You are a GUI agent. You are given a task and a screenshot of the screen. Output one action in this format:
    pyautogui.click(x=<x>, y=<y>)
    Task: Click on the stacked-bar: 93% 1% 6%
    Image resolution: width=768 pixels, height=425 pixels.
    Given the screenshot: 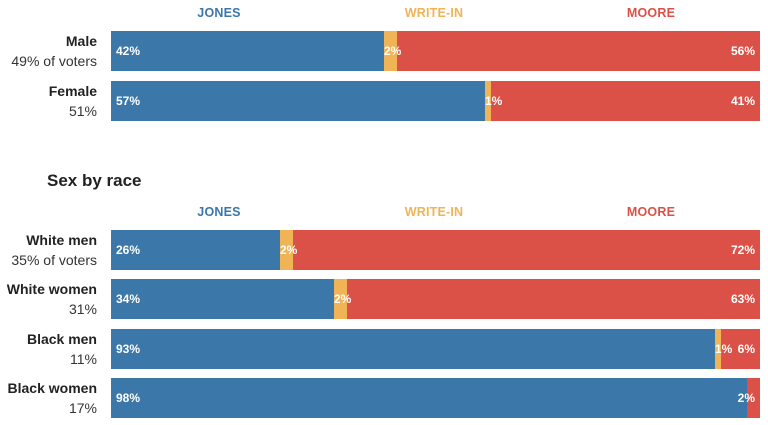 What is the action you would take?
    pyautogui.click(x=435, y=349)
    